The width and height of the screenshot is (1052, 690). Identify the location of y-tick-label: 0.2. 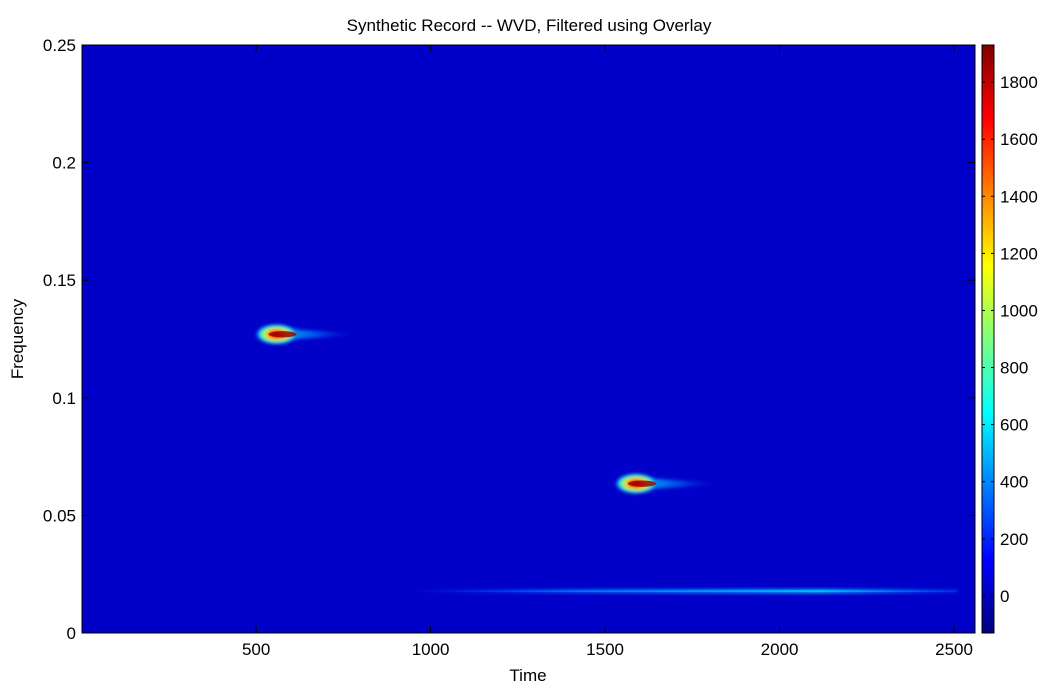
(64, 163).